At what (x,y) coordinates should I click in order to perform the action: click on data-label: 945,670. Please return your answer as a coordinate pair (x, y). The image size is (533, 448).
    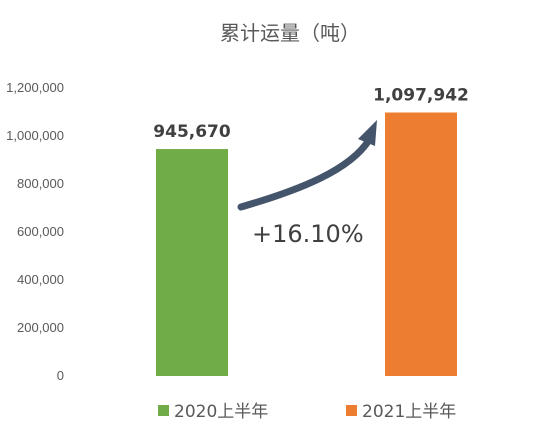
    Looking at the image, I should click on (192, 132).